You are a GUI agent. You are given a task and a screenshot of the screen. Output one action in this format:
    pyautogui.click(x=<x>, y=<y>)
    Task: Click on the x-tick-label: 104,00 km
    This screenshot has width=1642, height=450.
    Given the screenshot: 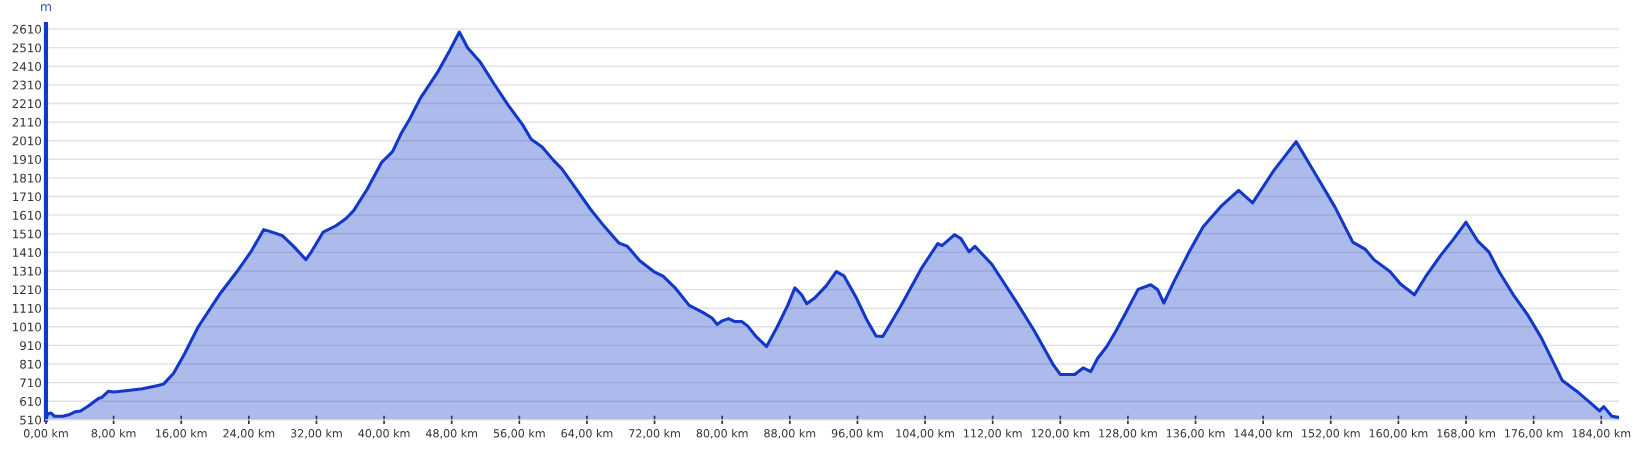 What is the action you would take?
    pyautogui.click(x=925, y=433)
    